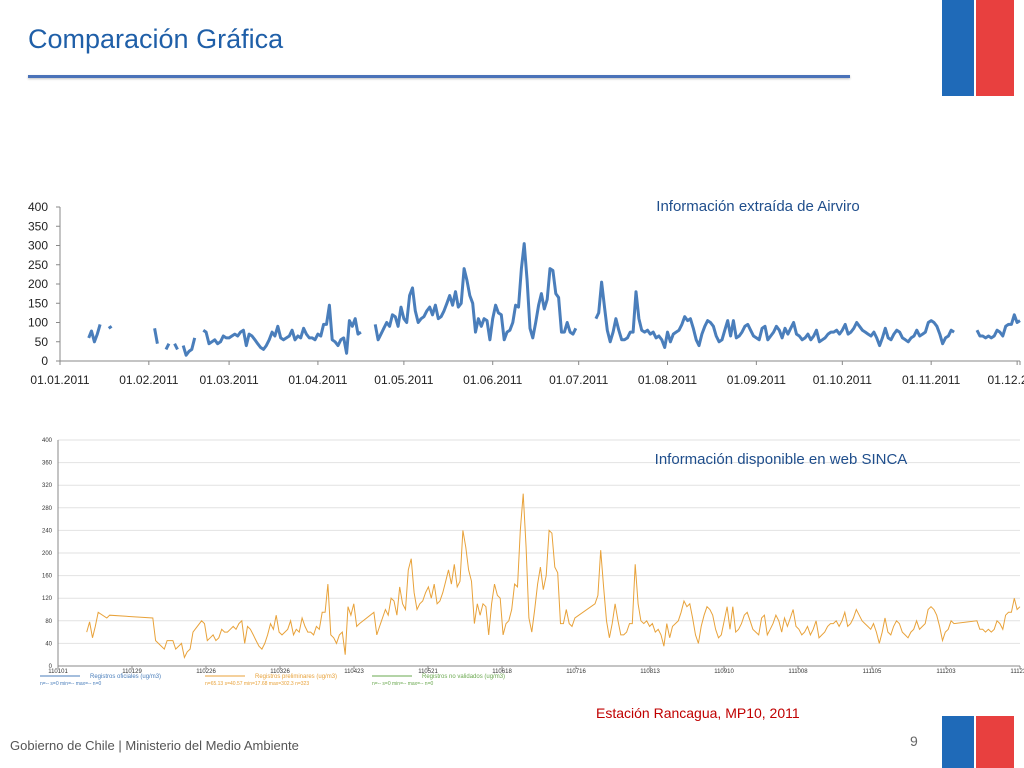 The image size is (1024, 768). Describe the element at coordinates (38, 265) in the screenshot. I see `y-tick-label: 250` at that location.